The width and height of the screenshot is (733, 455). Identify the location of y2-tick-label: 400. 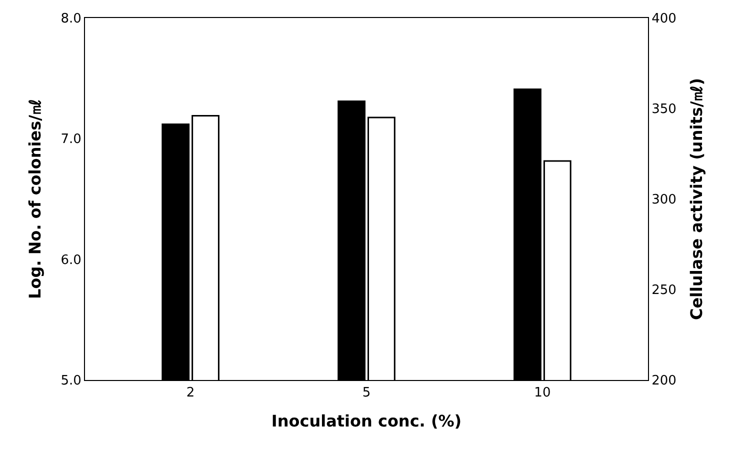
(664, 19).